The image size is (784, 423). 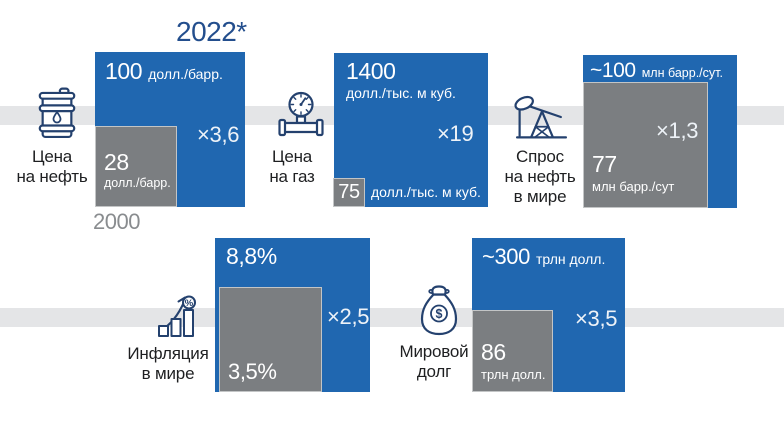 What do you see at coordinates (292, 166) in the screenshot?
I see `metric-label-gas-price: Цена на газ` at bounding box center [292, 166].